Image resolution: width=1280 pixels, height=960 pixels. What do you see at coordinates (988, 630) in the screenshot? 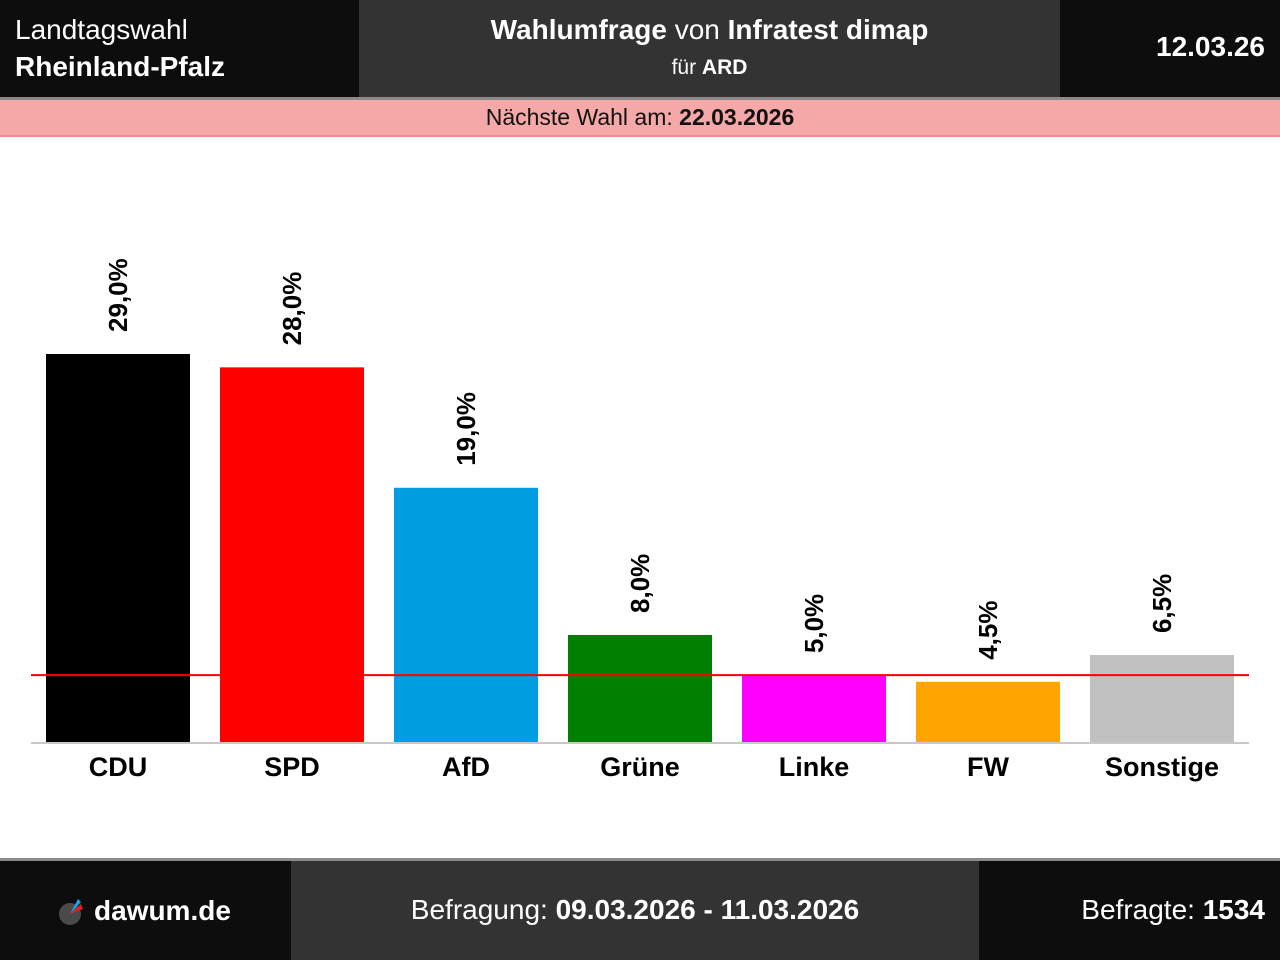
I see `value-label-fw: 4,5%` at bounding box center [988, 630].